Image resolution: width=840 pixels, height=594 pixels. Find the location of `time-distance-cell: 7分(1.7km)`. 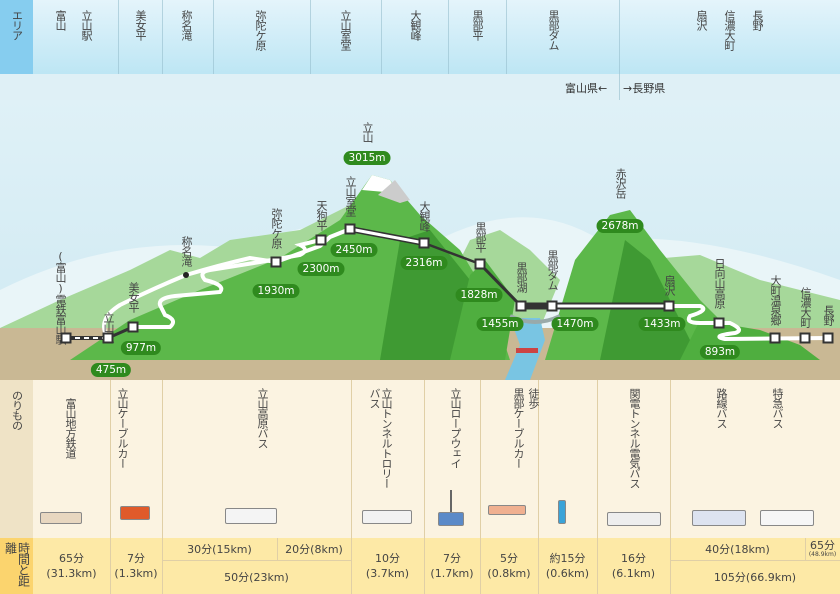

time-distance-cell: 7分(1.7km) is located at coordinates (452, 566).